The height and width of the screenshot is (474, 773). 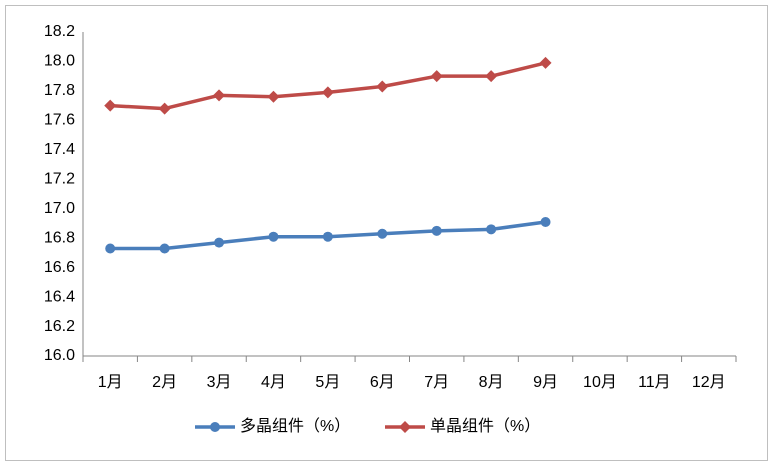 I want to click on x-tick-label: 10月, so click(x=600, y=382).